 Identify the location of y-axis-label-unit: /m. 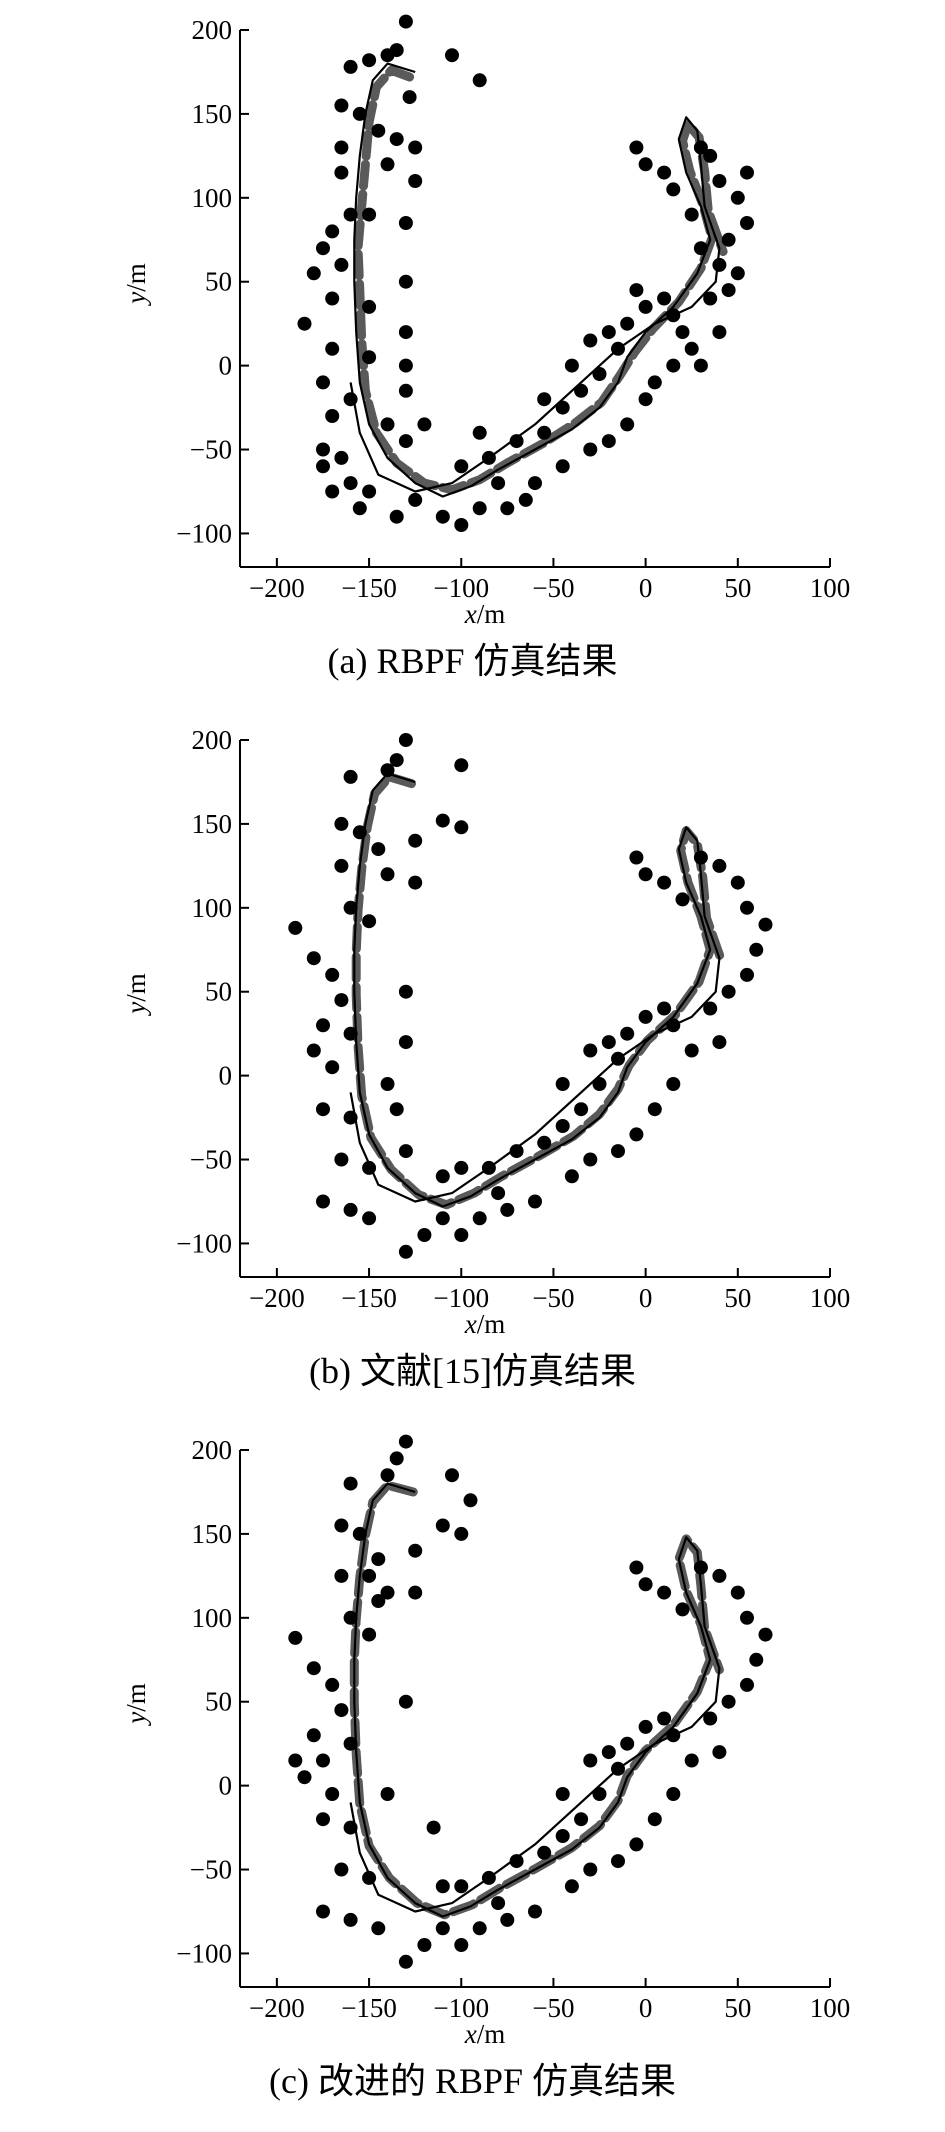
(136, 1697).